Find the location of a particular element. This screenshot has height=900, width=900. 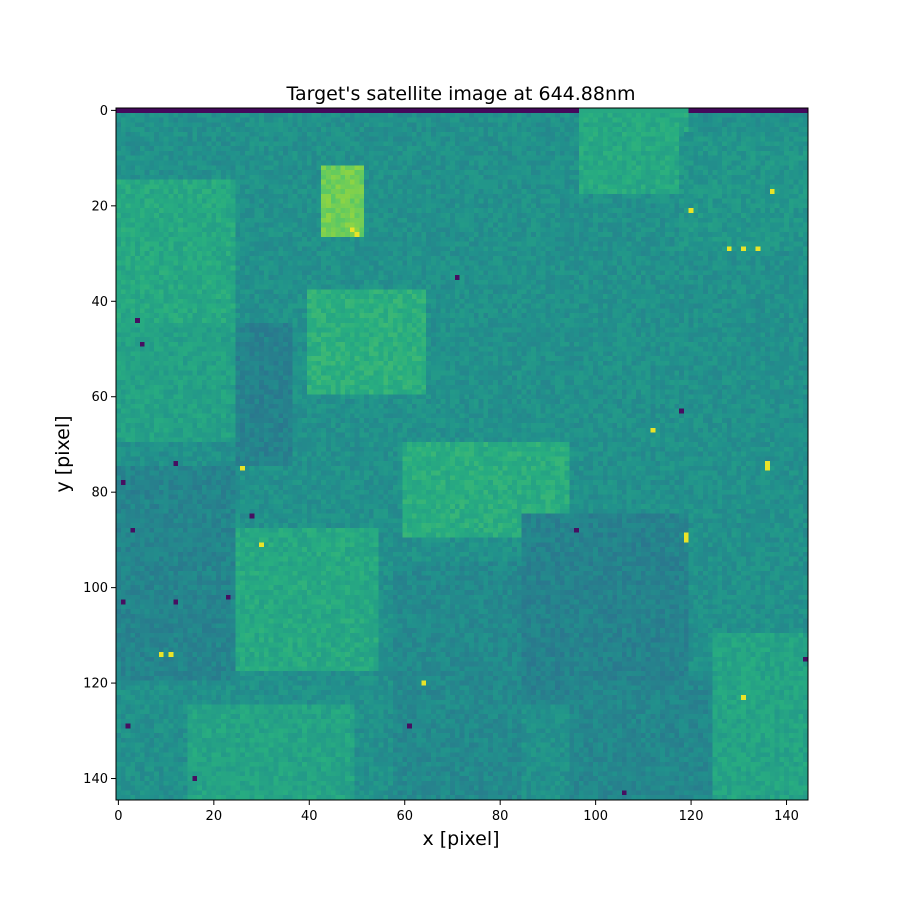

x-tick-label: 120 is located at coordinates (691, 816).